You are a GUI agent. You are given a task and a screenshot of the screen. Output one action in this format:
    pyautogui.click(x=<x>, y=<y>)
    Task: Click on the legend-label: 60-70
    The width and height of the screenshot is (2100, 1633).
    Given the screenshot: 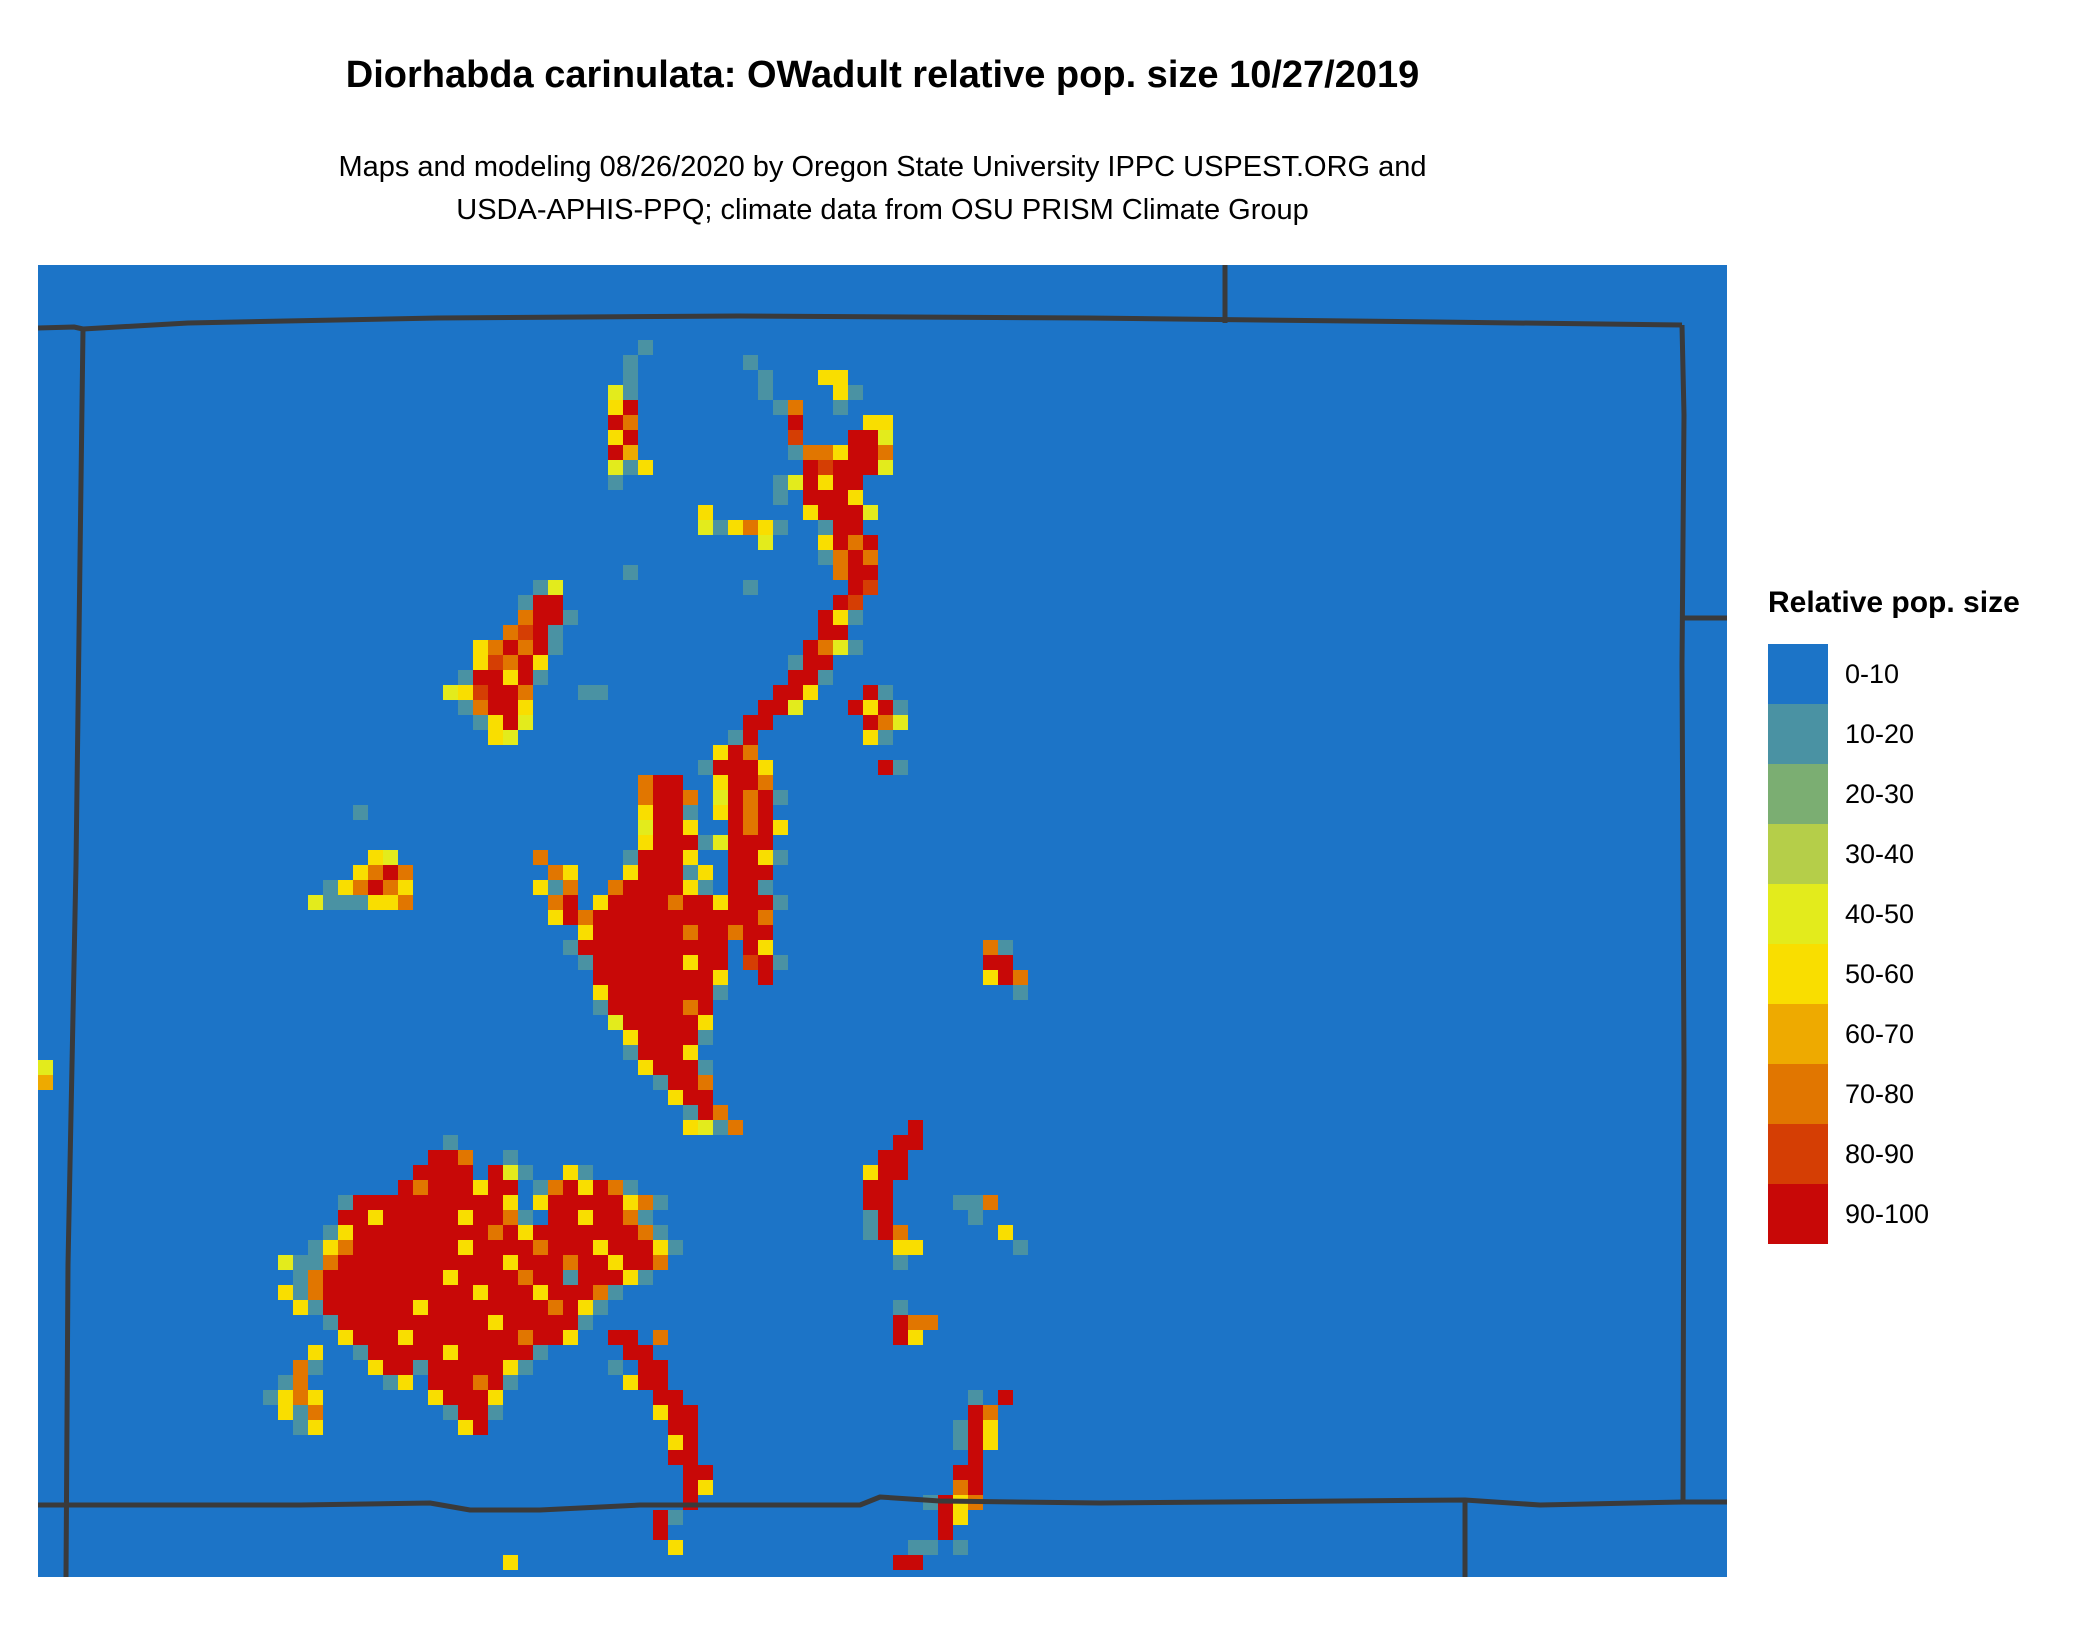 What is the action you would take?
    pyautogui.click(x=1880, y=1033)
    